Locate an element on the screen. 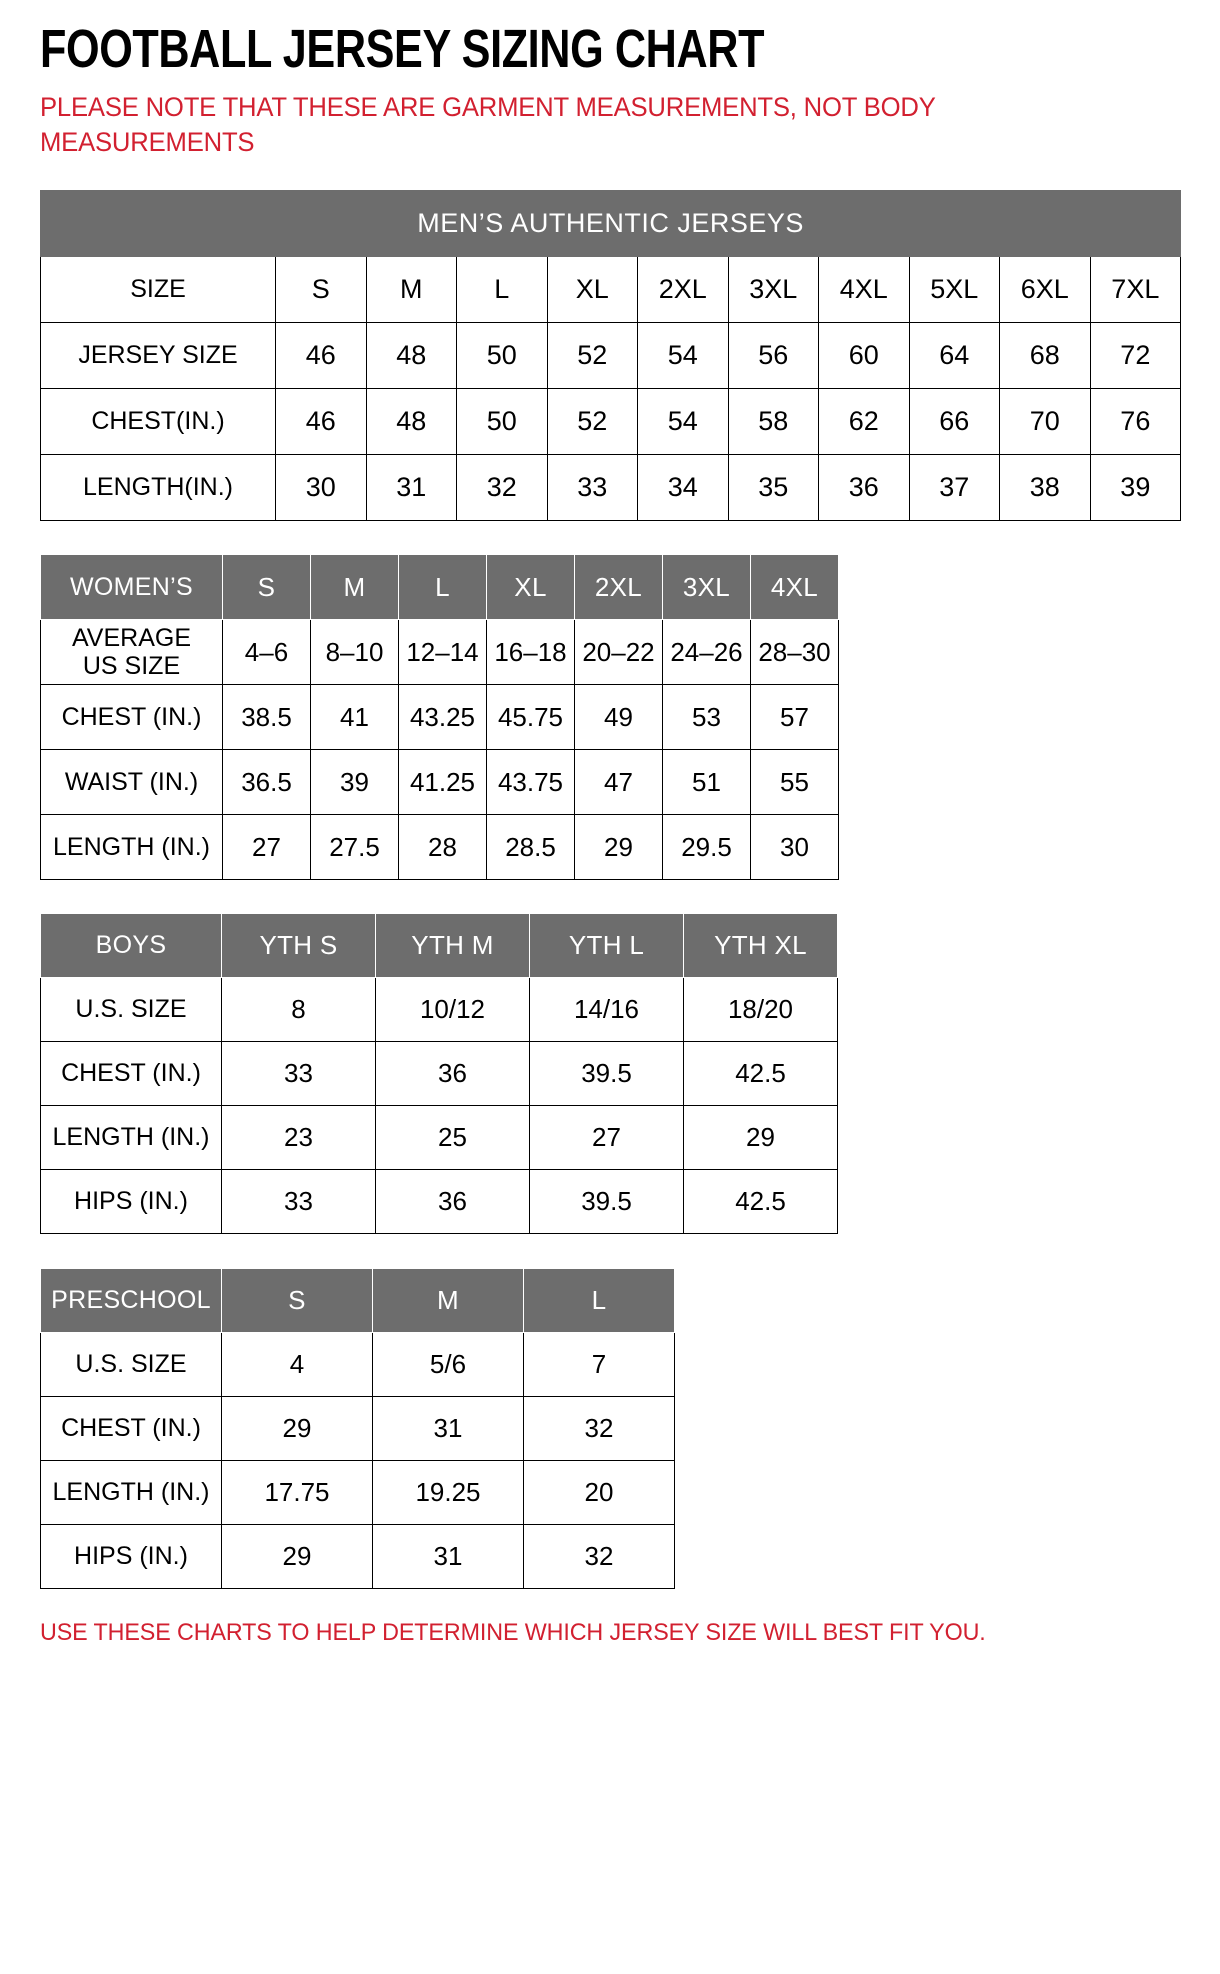 The height and width of the screenshot is (1974, 1220). cell: 28–30 is located at coordinates (794, 652).